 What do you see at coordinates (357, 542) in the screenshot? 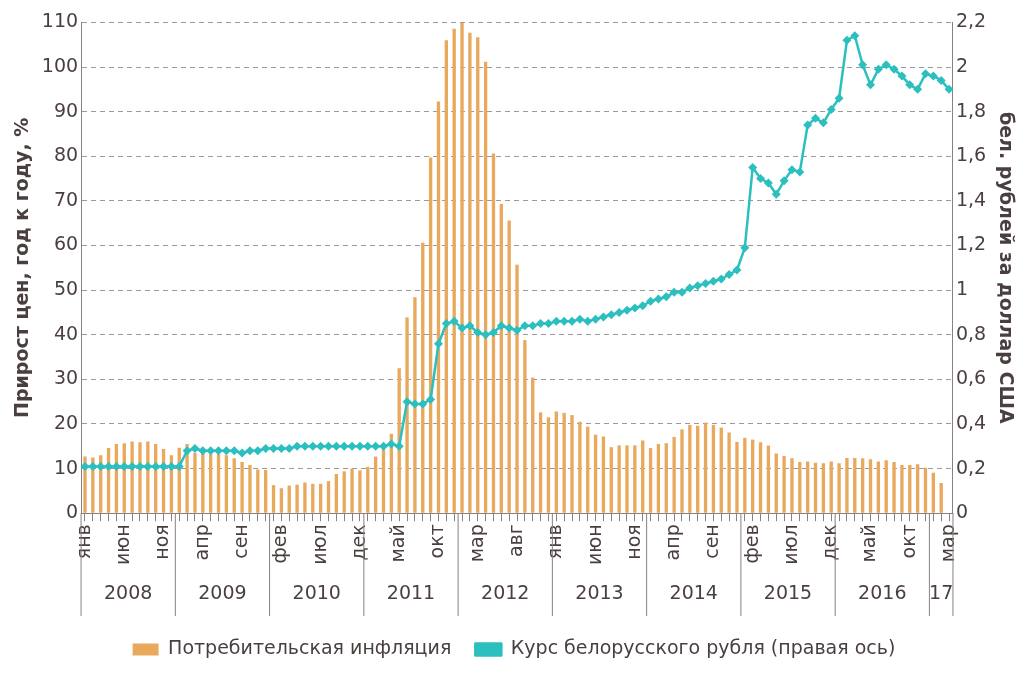
I see `x-tick-label: дек` at bounding box center [357, 542].